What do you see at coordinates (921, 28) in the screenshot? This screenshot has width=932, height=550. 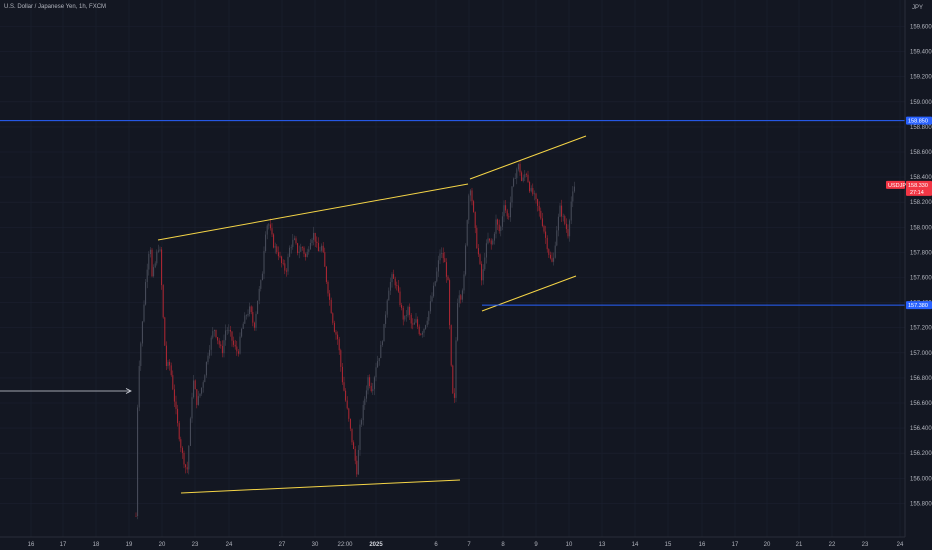 I see `price-tick-label: 159.600` at bounding box center [921, 28].